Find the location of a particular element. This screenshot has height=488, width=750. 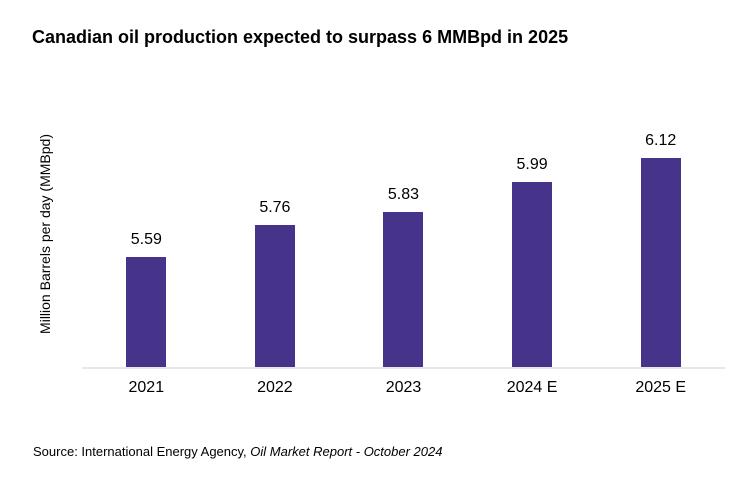

bar-group: 5.59 is located at coordinates (146, 233).